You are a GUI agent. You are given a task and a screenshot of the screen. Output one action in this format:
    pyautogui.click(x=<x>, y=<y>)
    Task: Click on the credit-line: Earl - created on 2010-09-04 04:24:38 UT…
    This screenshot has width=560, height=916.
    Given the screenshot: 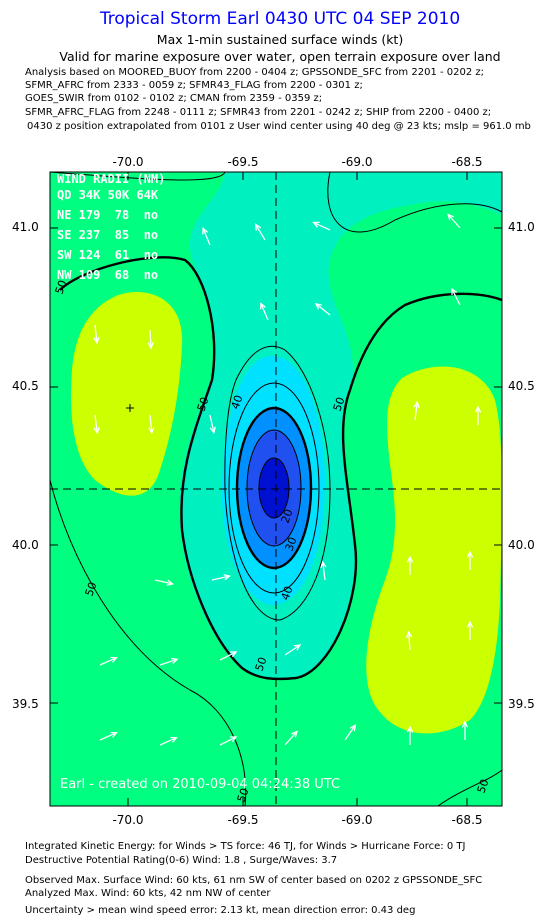 What is the action you would take?
    pyautogui.click(x=200, y=784)
    